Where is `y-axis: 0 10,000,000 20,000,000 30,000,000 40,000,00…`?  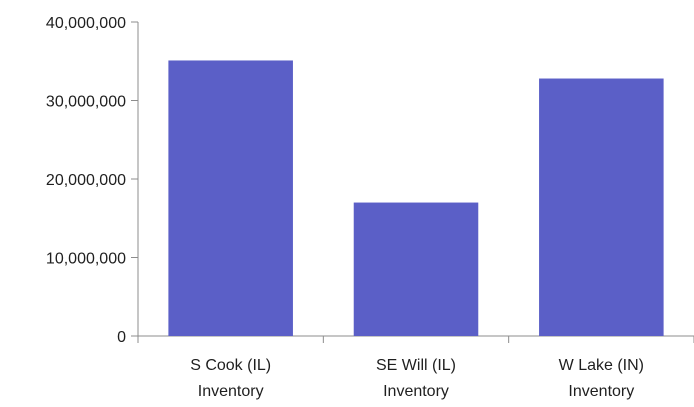 y-axis: 0 10,000,000 20,000,000 30,000,000 40,000,00… is located at coordinates (92, 180).